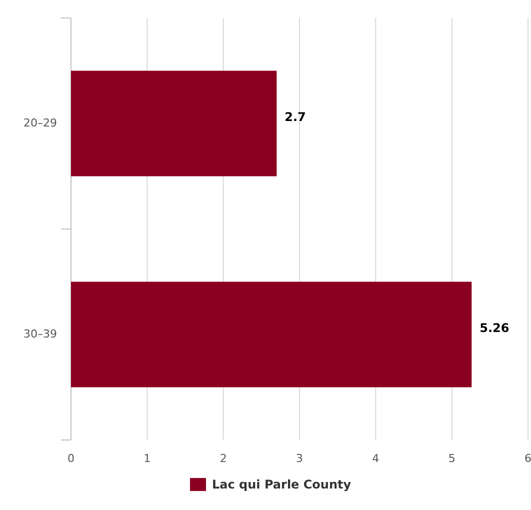  What do you see at coordinates (376, 458) in the screenshot?
I see `x-tick-label: 4` at bounding box center [376, 458].